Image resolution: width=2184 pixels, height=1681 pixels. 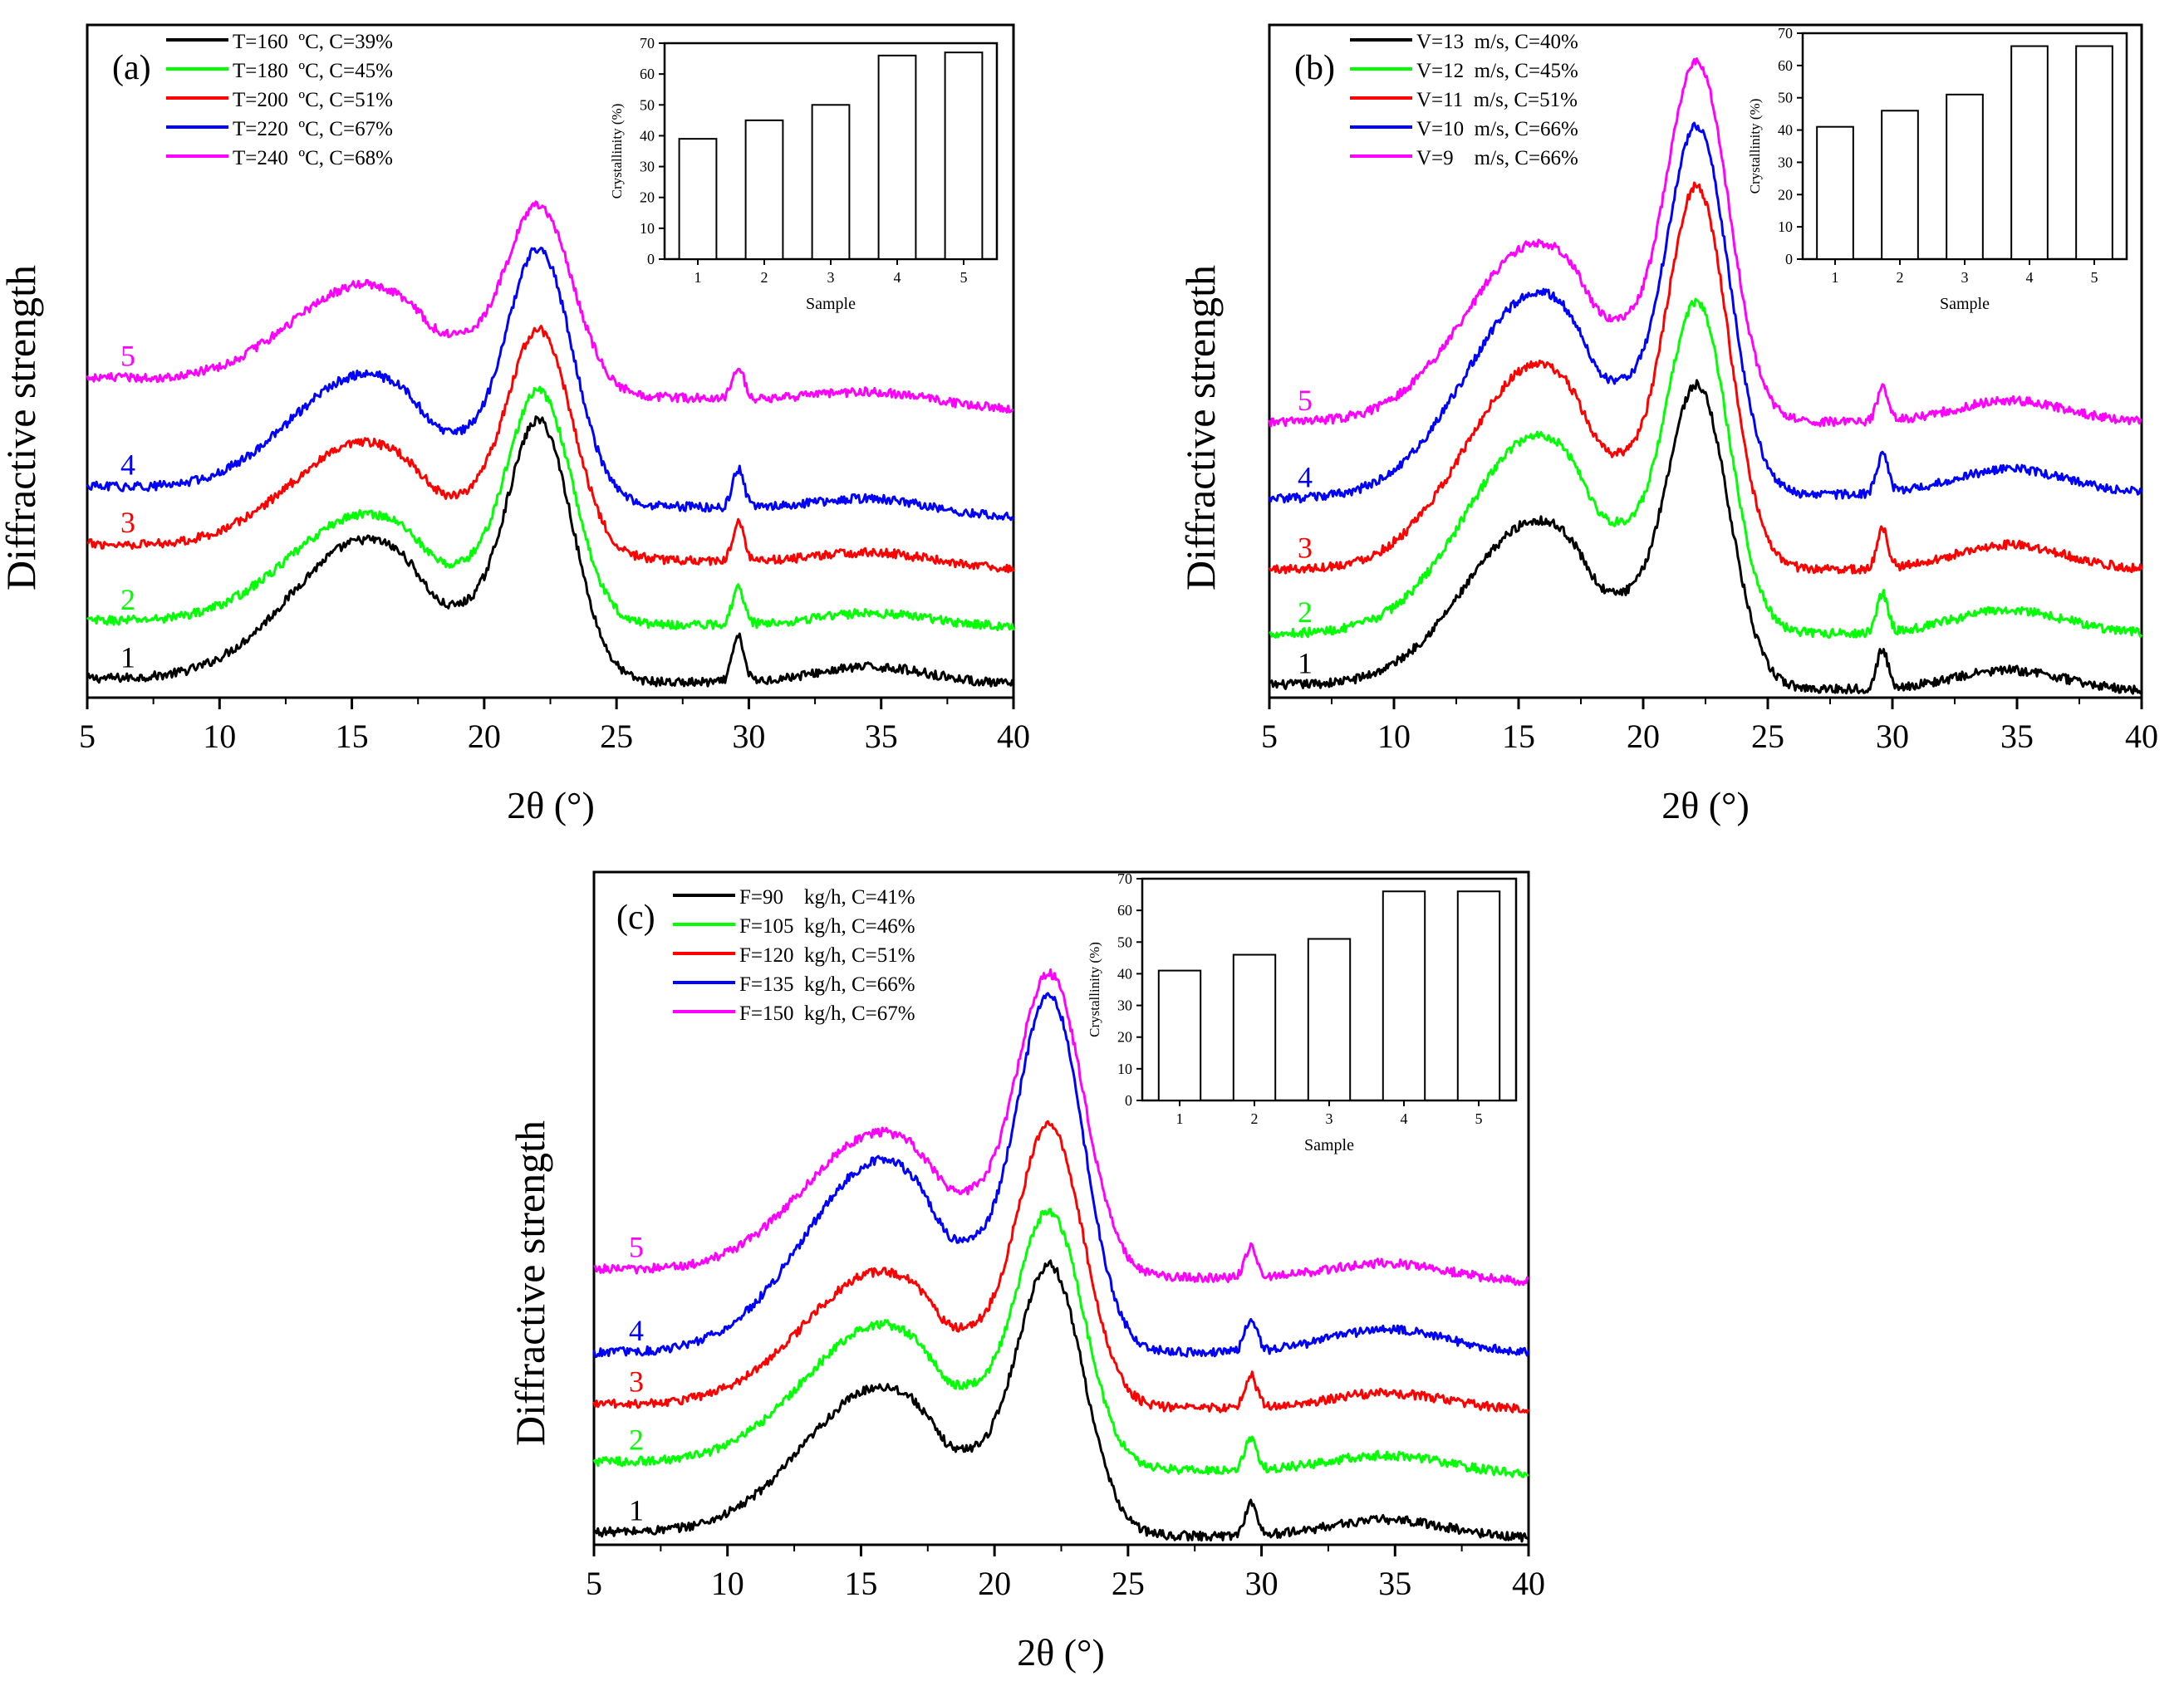 What do you see at coordinates (313, 100) in the screenshot?
I see `legend-entry: T=200 ºC, C=51%` at bounding box center [313, 100].